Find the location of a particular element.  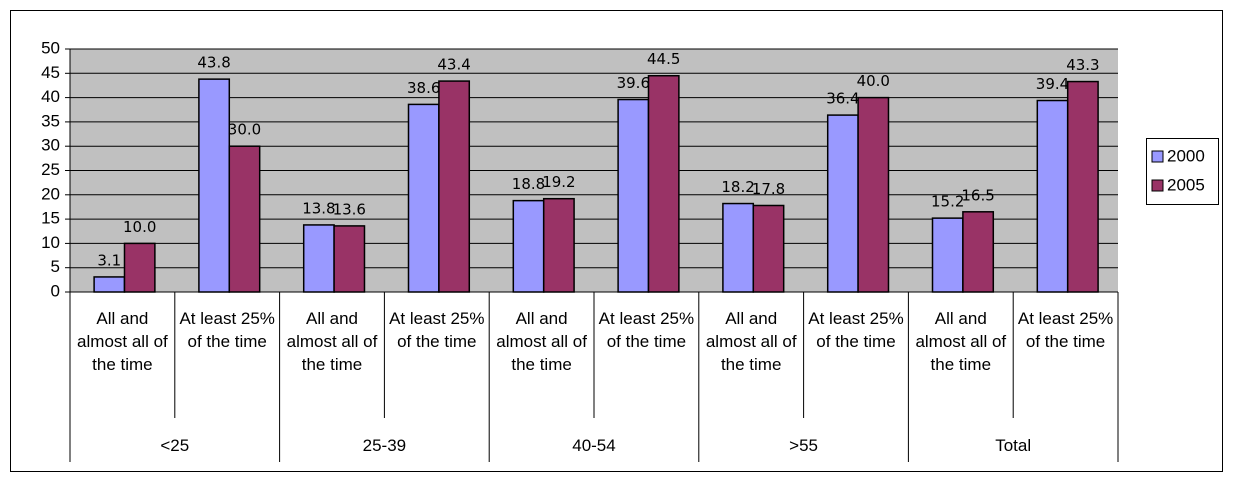

y-tick-label: 50 is located at coordinates (50, 47).